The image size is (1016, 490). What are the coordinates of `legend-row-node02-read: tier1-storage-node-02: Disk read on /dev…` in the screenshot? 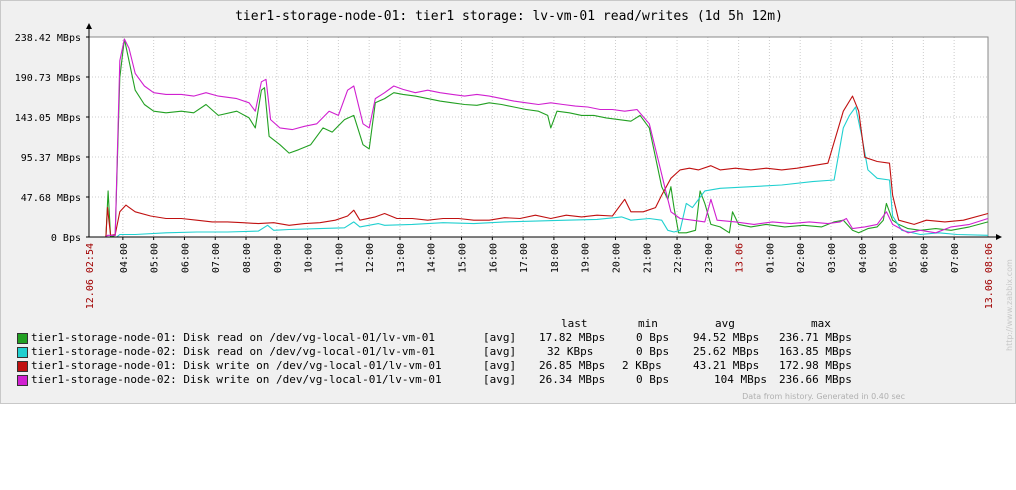 It's located at (434, 352).